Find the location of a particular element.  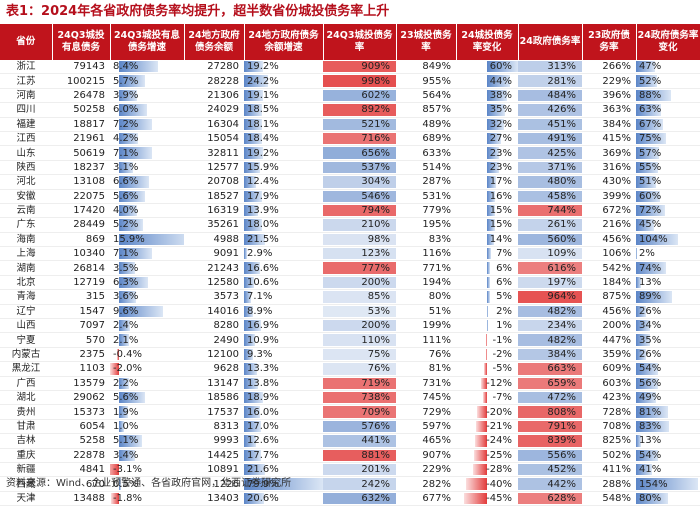

cell-gov: 14016 is located at coordinates (214, 312).